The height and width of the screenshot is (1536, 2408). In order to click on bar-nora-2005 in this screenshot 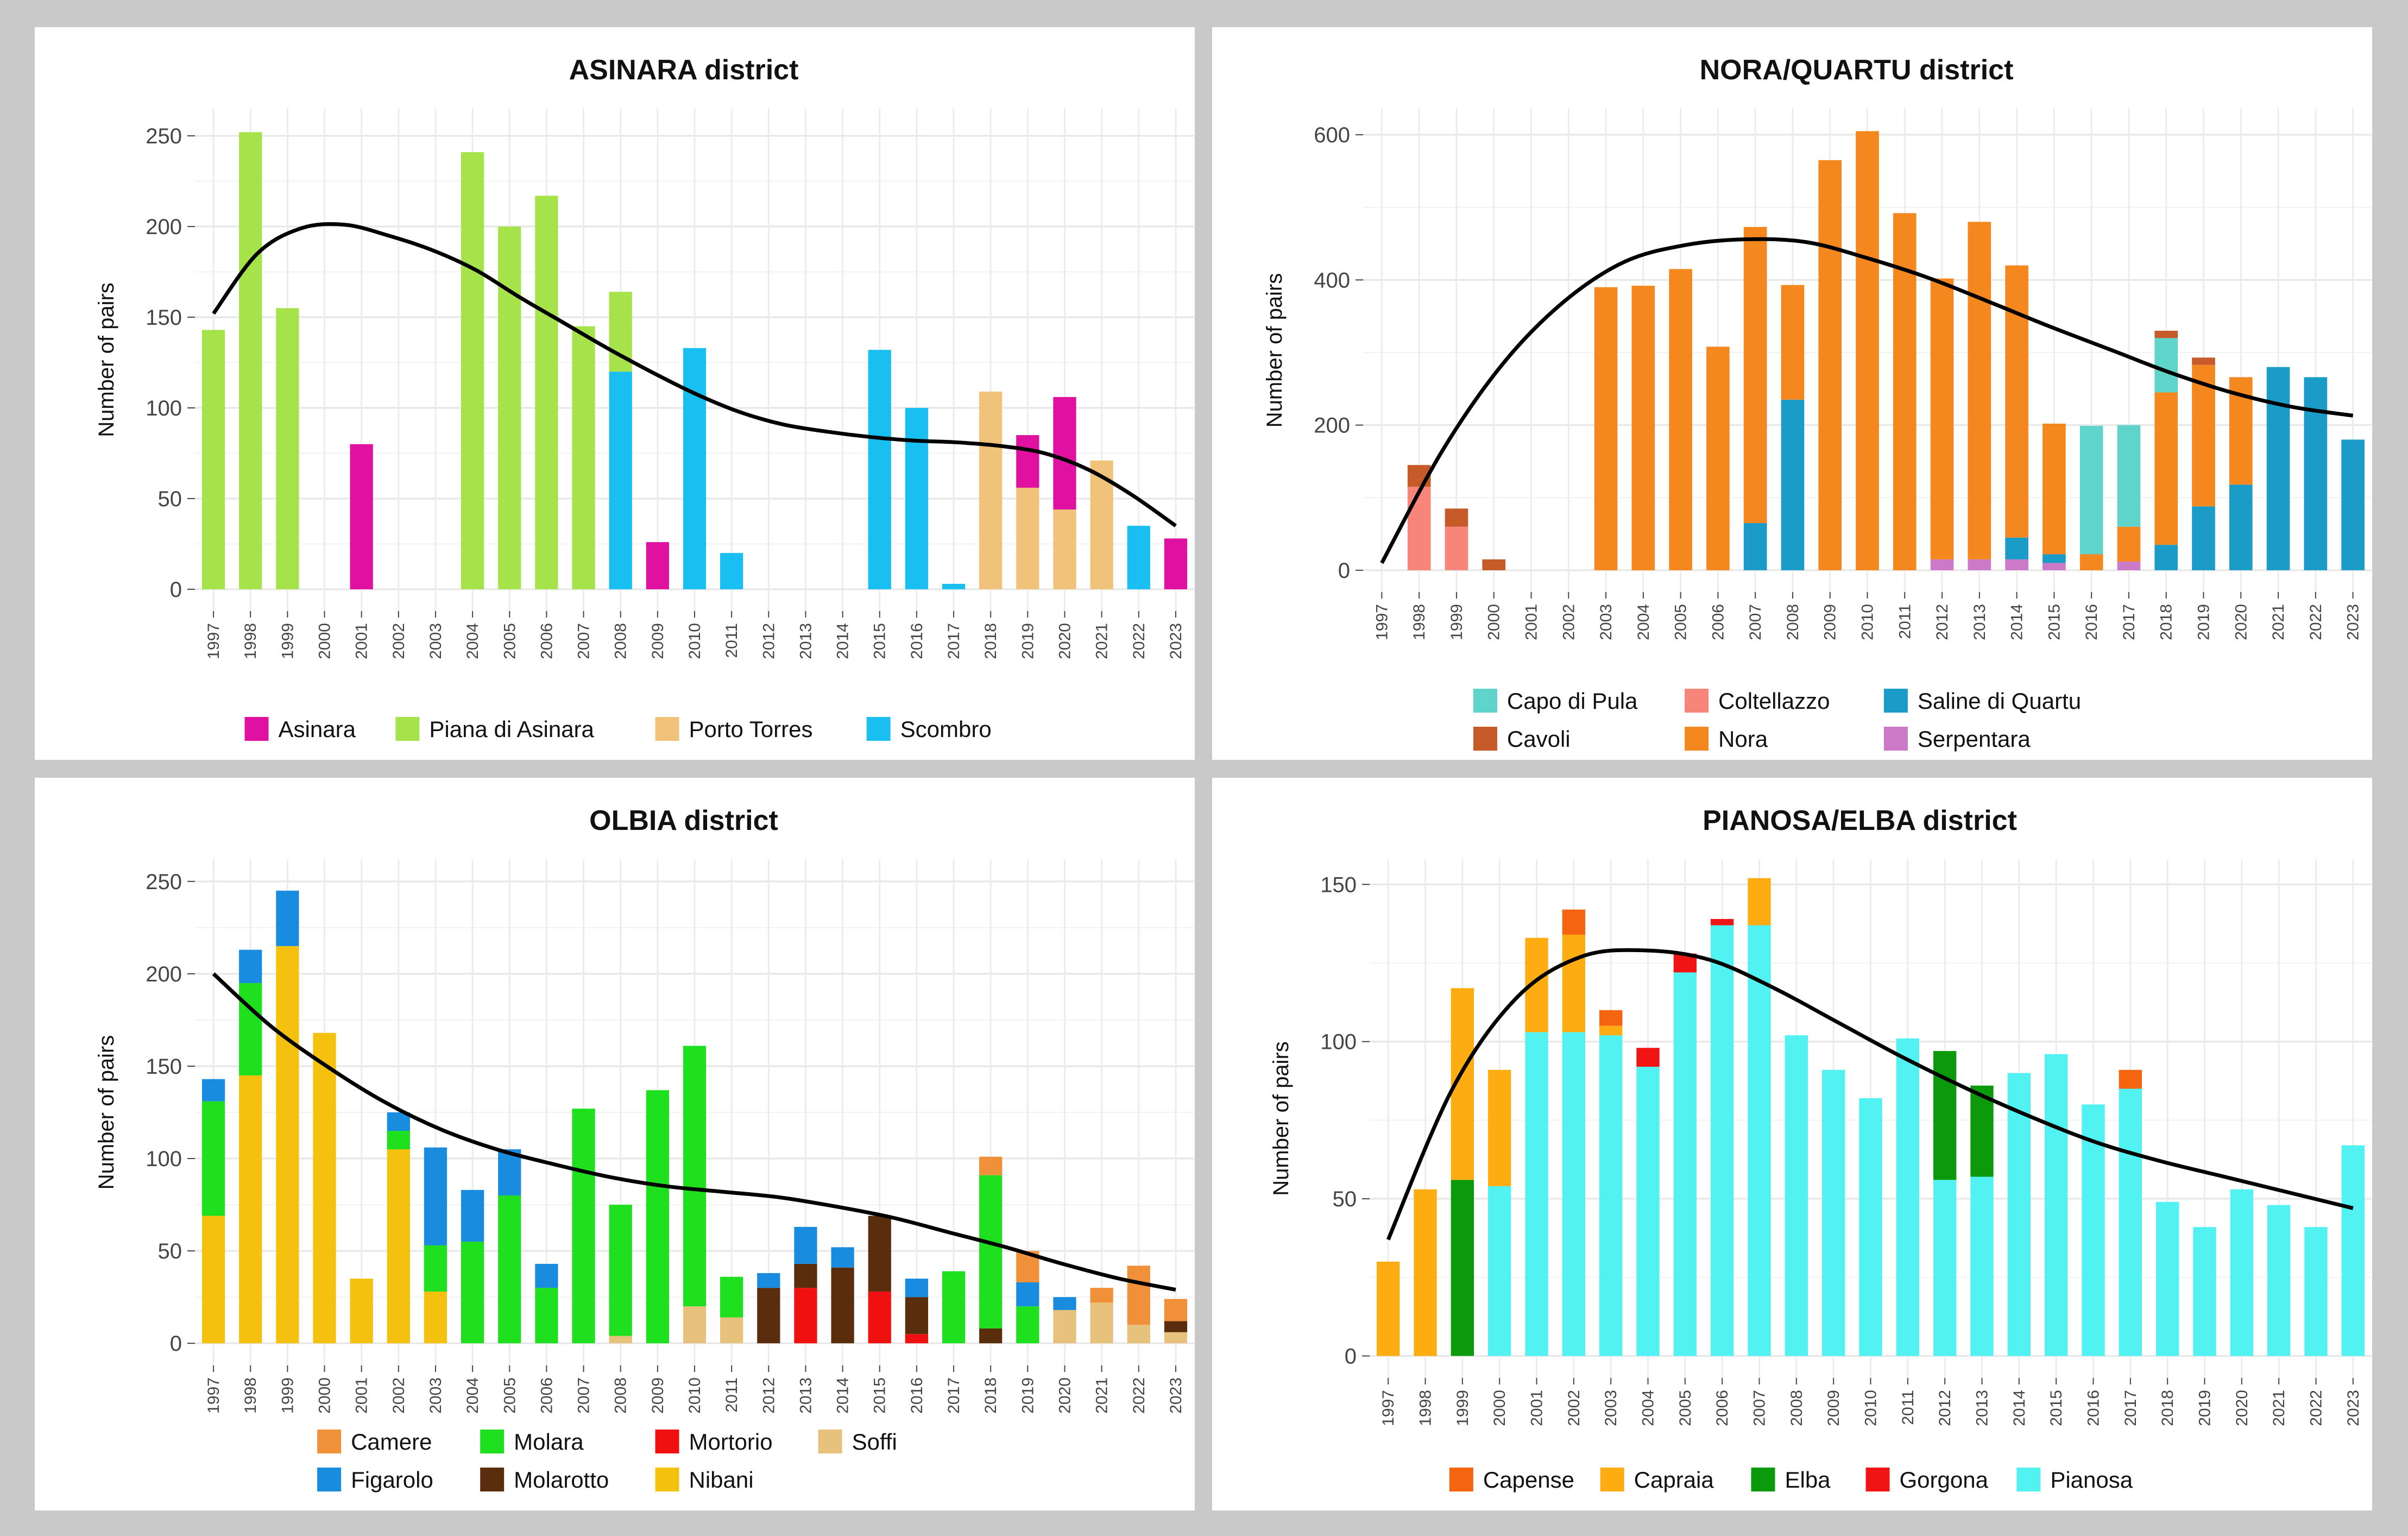, I will do `click(1681, 419)`.